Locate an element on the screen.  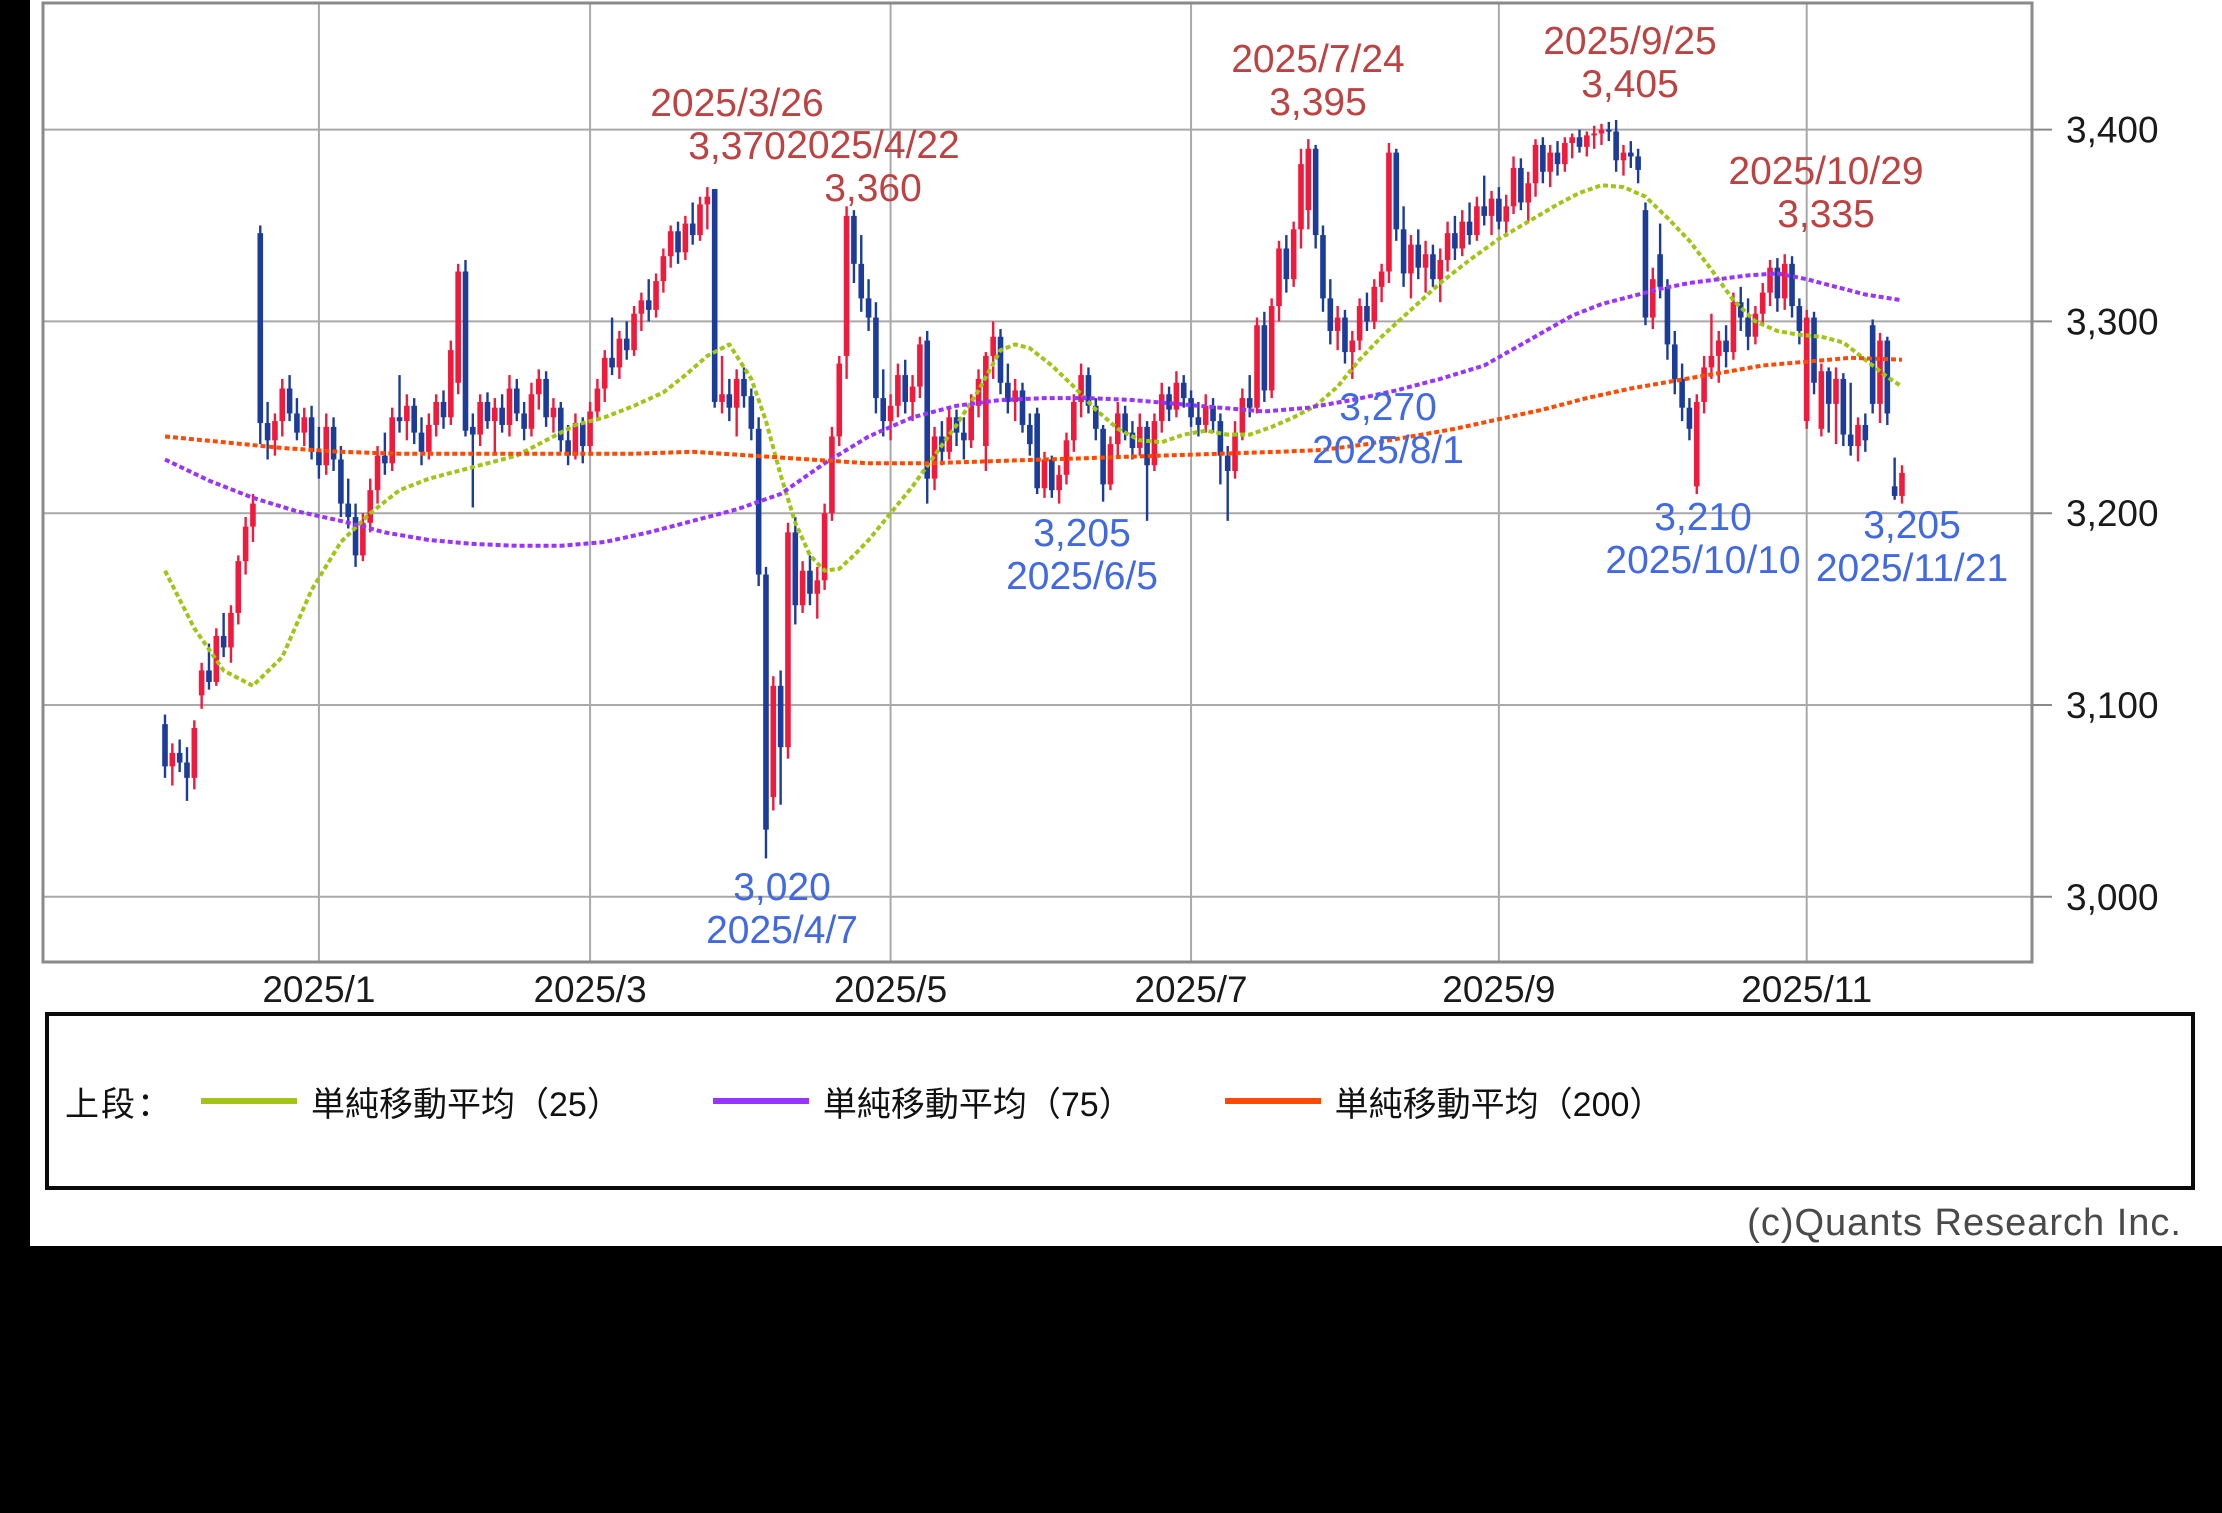
sma75-line-swatch-icon is located at coordinates (760, 1101).